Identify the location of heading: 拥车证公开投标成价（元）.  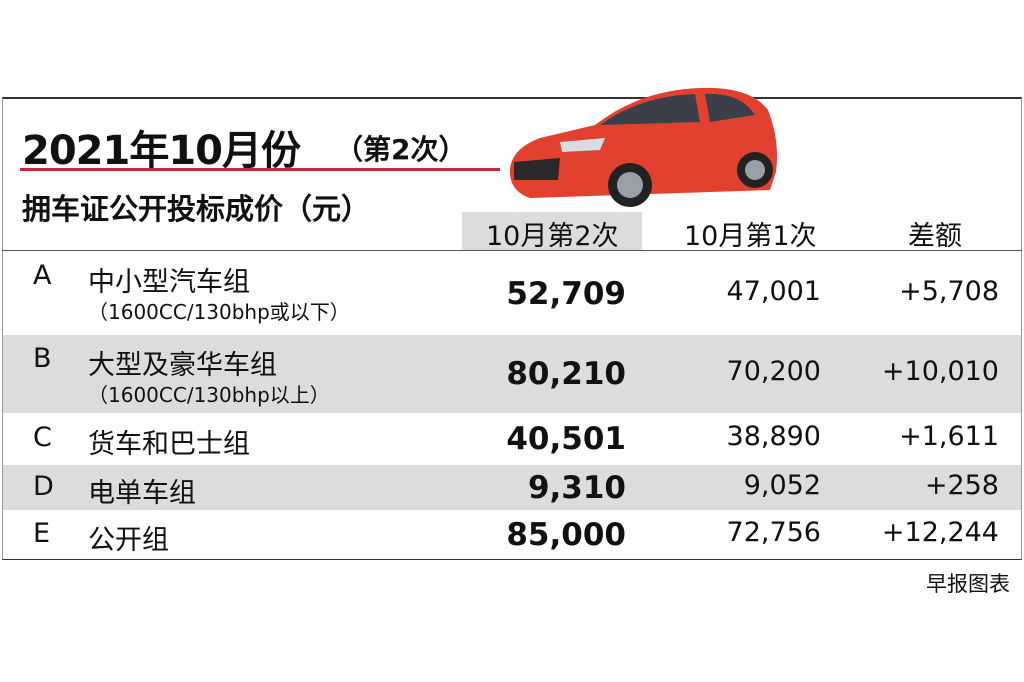
(196, 209).